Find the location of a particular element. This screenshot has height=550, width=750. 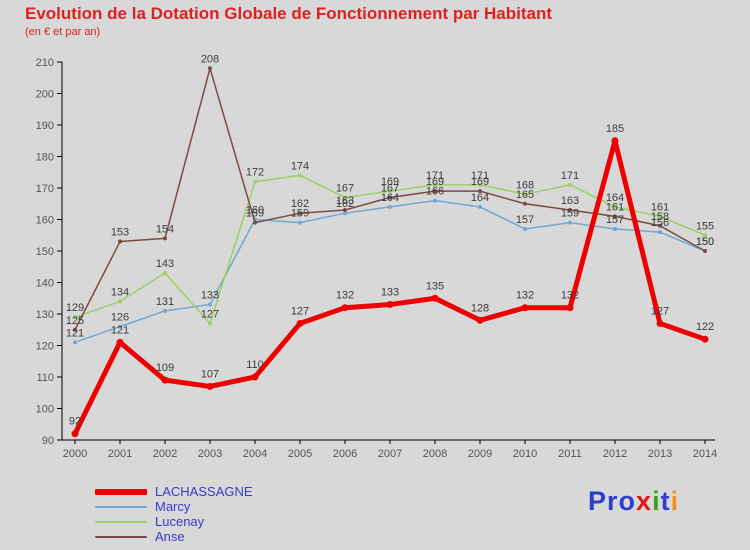

data-label-Marcy: 156 is located at coordinates (660, 223).